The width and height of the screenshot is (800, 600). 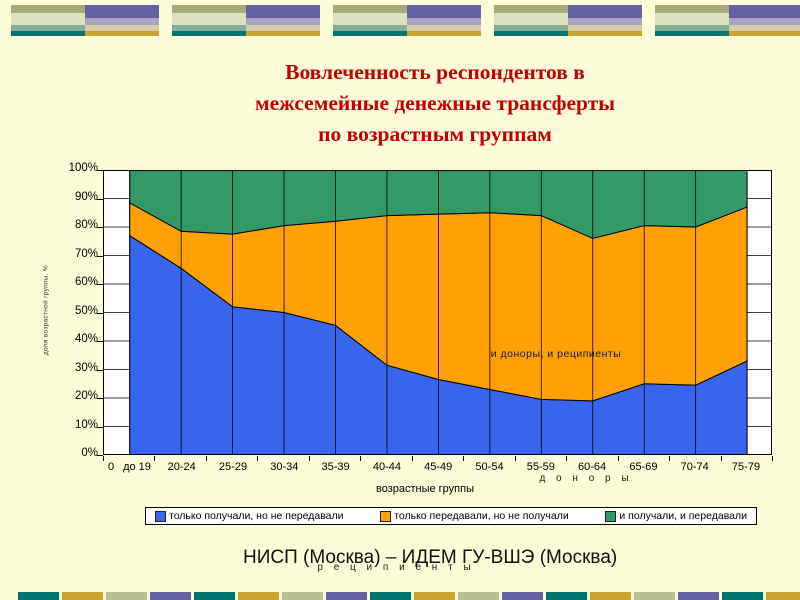 I want to click on legend-label: только передавали, но не получали, so click(x=481, y=516).